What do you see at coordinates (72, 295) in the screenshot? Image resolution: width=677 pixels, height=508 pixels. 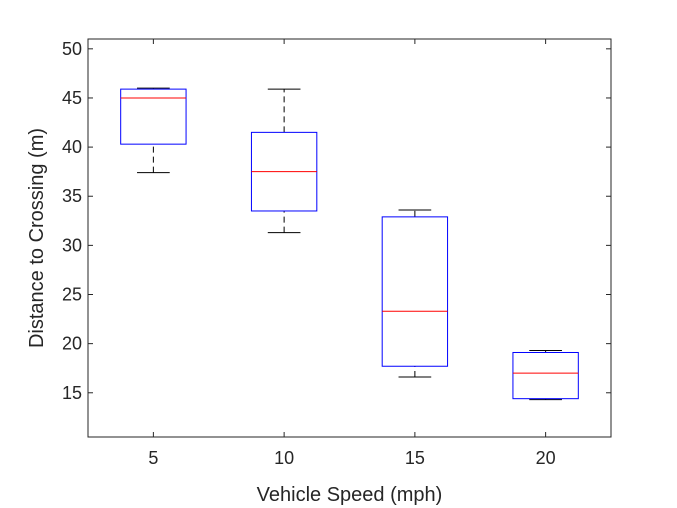 I see `y-tick-label: 25` at bounding box center [72, 295].